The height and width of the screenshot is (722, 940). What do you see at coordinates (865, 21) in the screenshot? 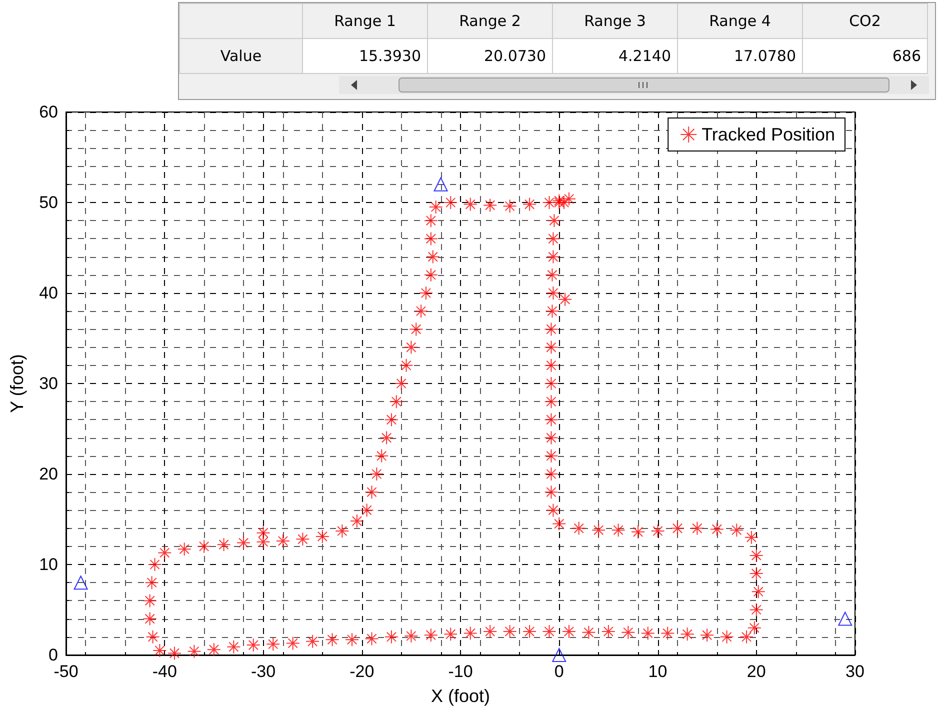
I see `text: CO2` at bounding box center [865, 21].